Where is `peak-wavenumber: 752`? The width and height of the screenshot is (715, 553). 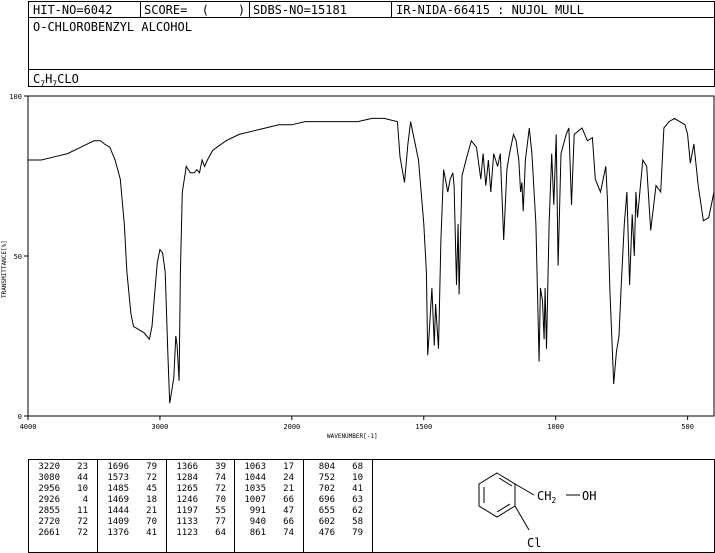
peak-wavenumber: 752 is located at coordinates (326, 478).